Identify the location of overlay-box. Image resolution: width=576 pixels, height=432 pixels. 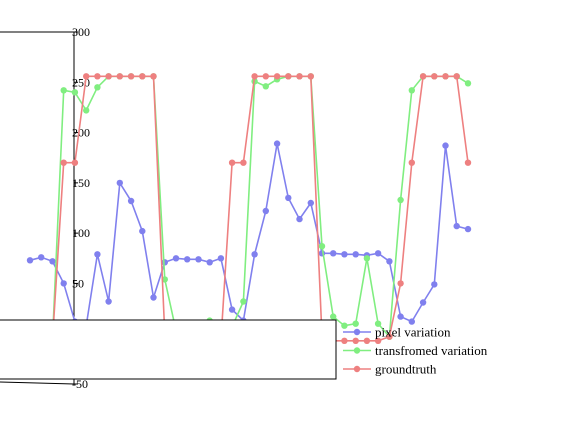
(168, 349).